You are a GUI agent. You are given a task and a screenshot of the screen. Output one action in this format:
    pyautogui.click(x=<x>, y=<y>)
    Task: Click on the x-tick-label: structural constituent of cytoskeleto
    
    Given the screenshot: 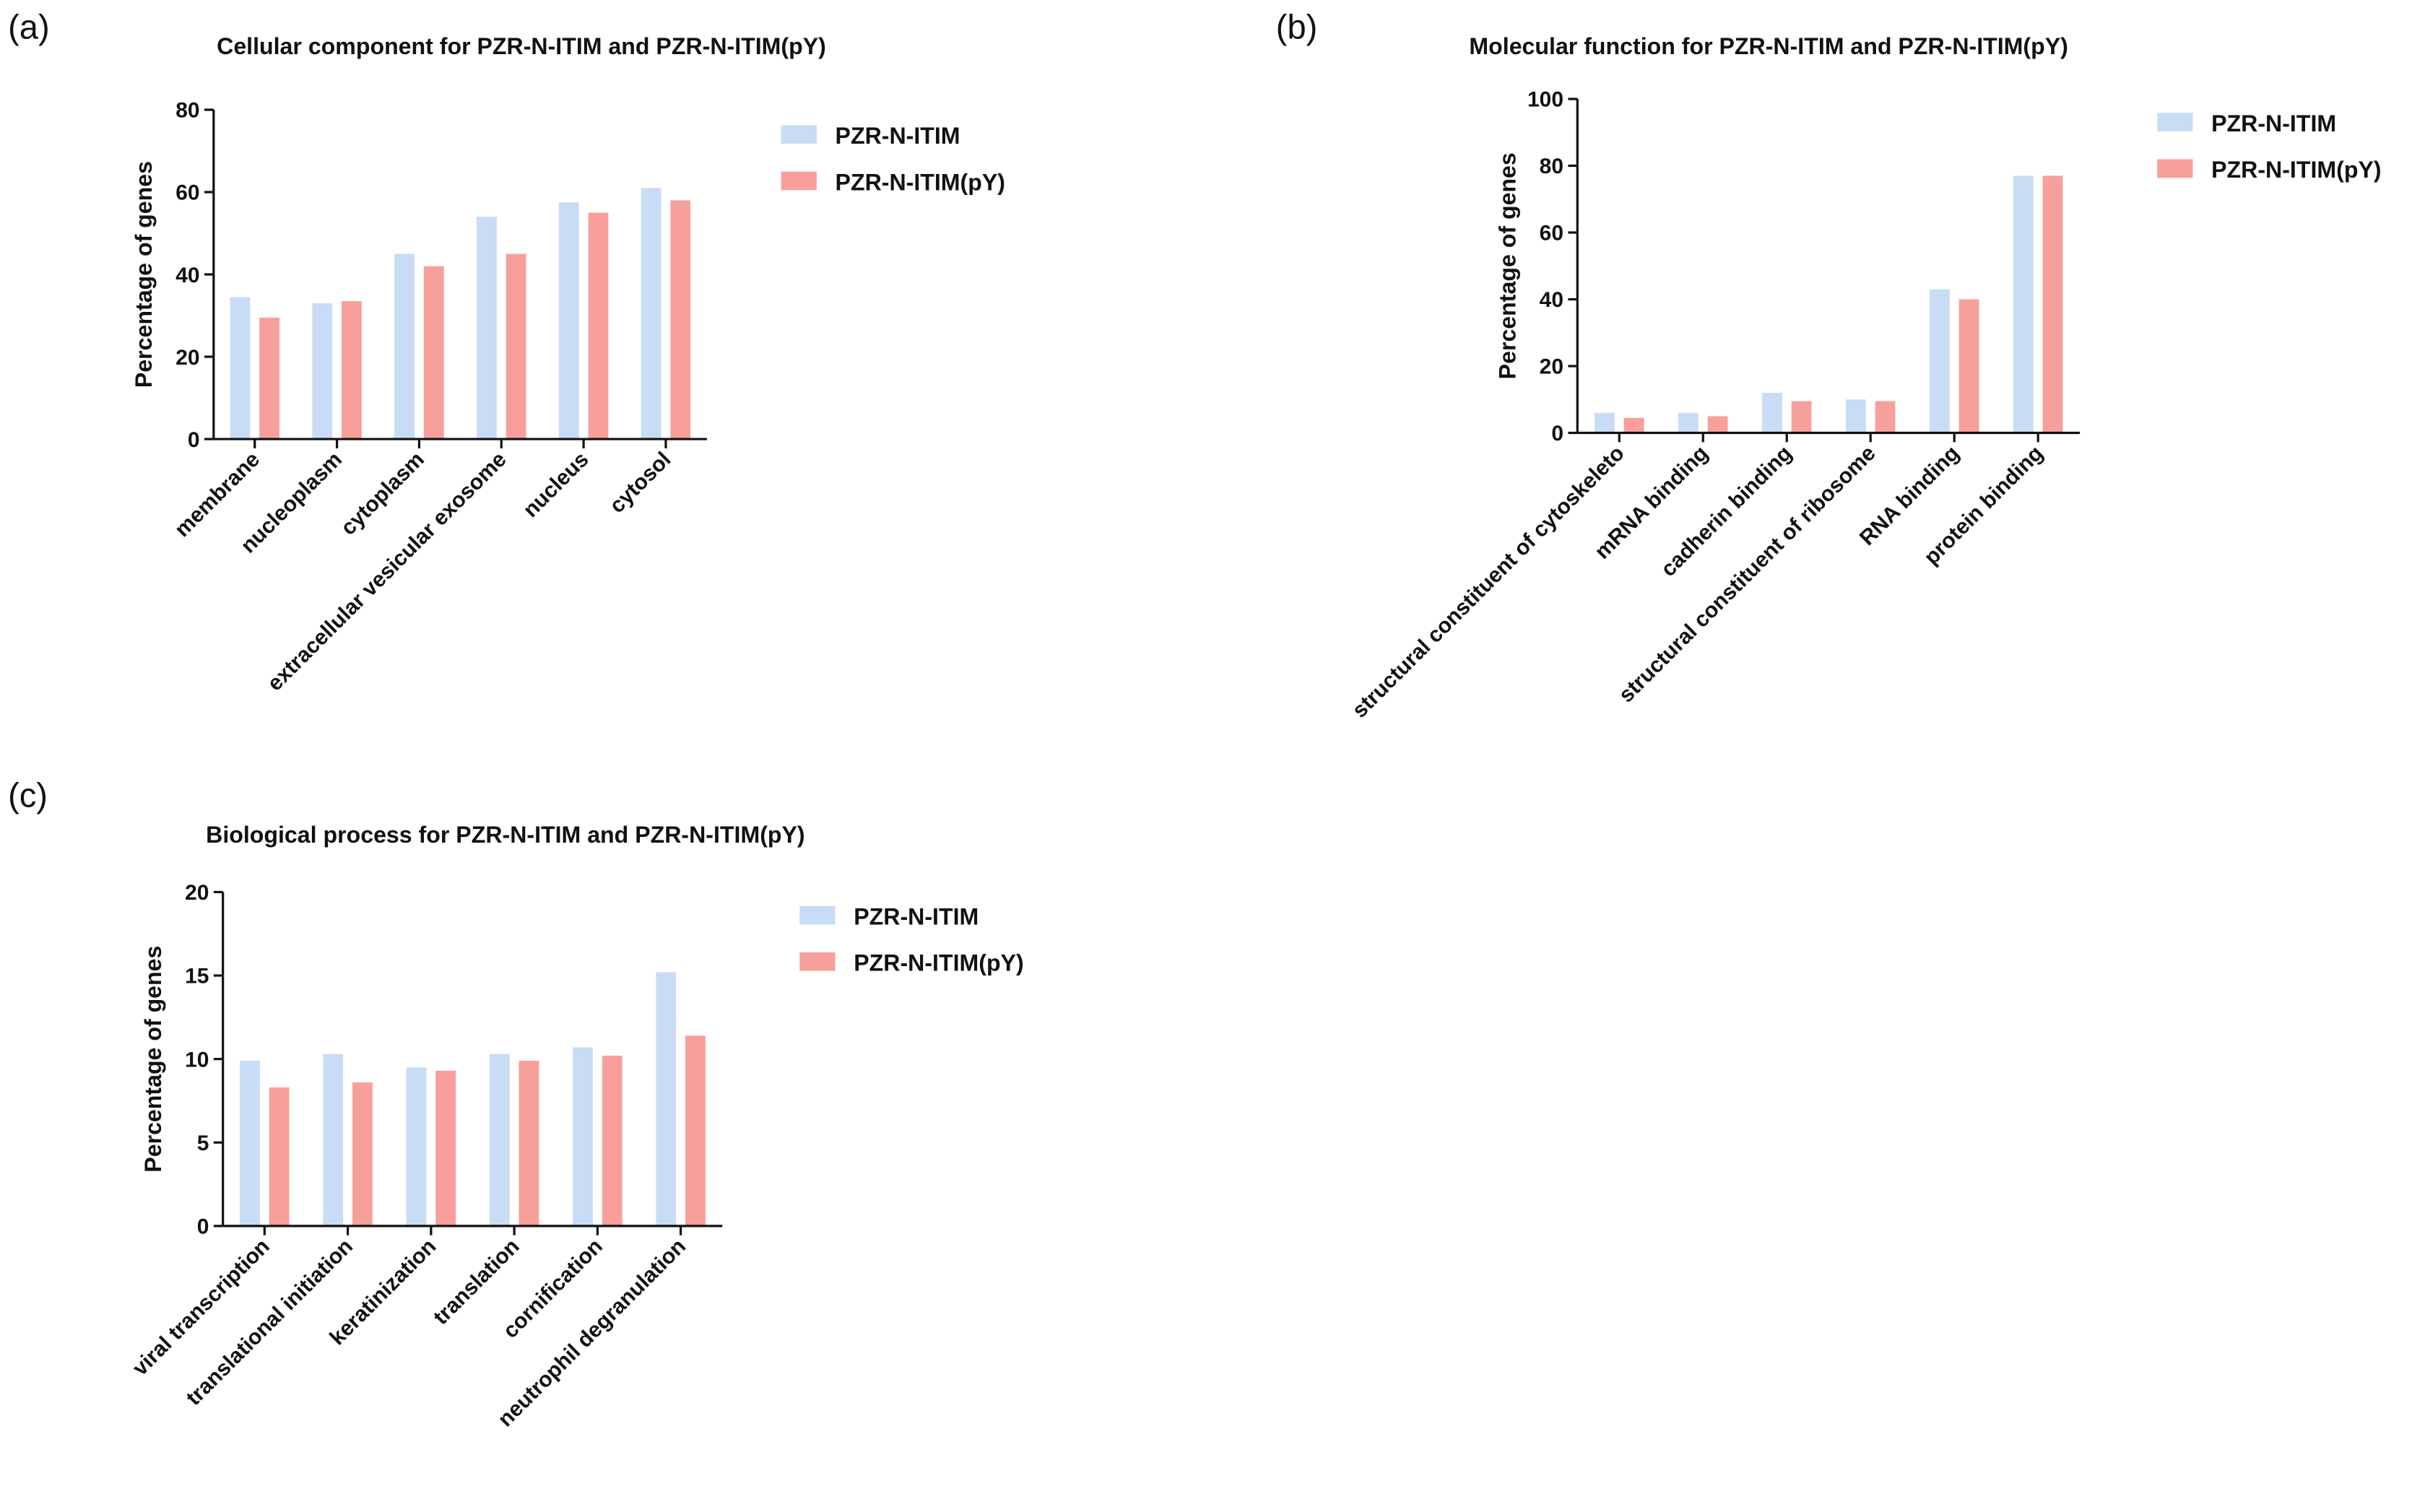 What is the action you would take?
    pyautogui.click(x=1488, y=582)
    